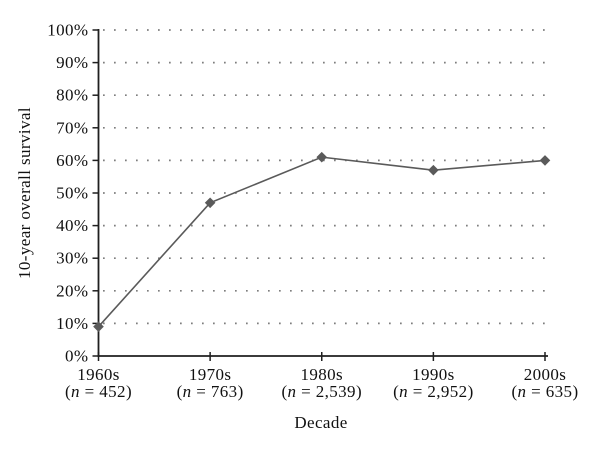 Image resolution: width=600 pixels, height=453 pixels. Describe the element at coordinates (67, 30) in the screenshot. I see `y-tick-label: 100%` at that location.